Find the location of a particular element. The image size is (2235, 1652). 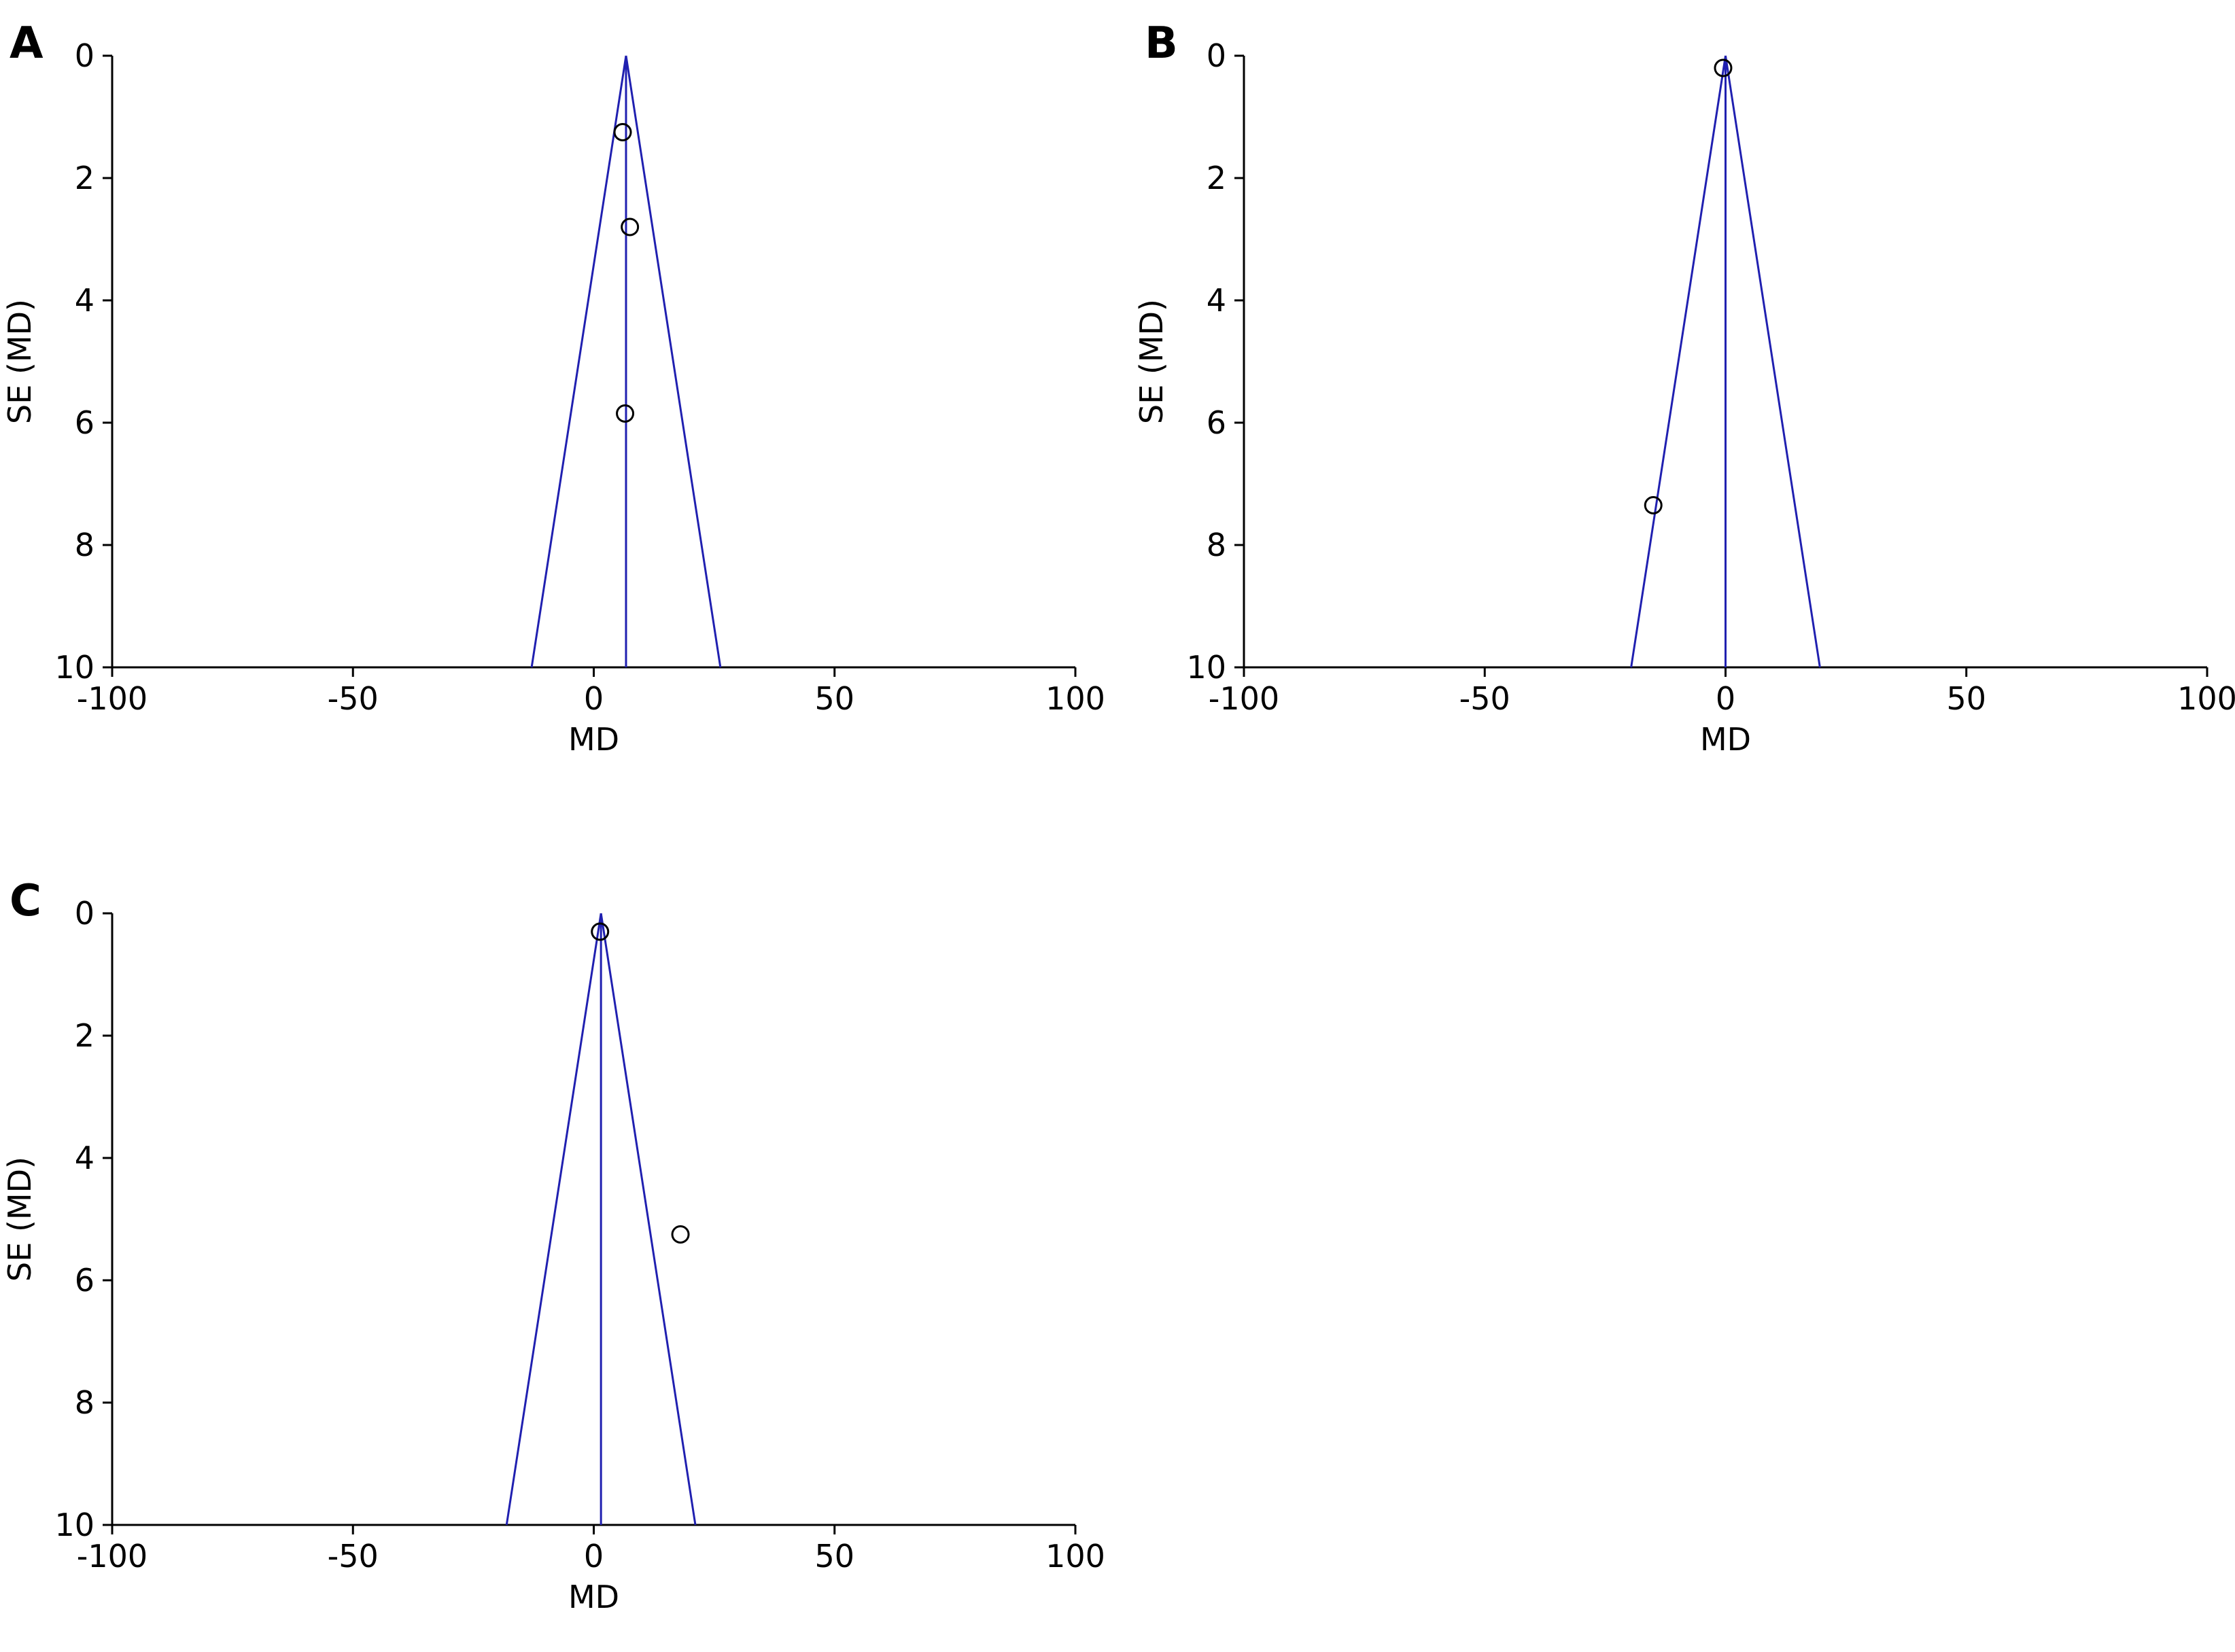

panel-letter-b: B is located at coordinates (1161, 43).